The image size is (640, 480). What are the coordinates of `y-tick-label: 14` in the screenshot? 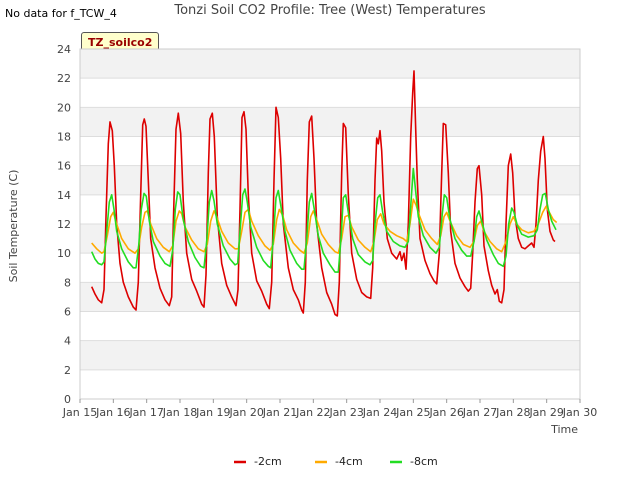 It's located at (64, 195).